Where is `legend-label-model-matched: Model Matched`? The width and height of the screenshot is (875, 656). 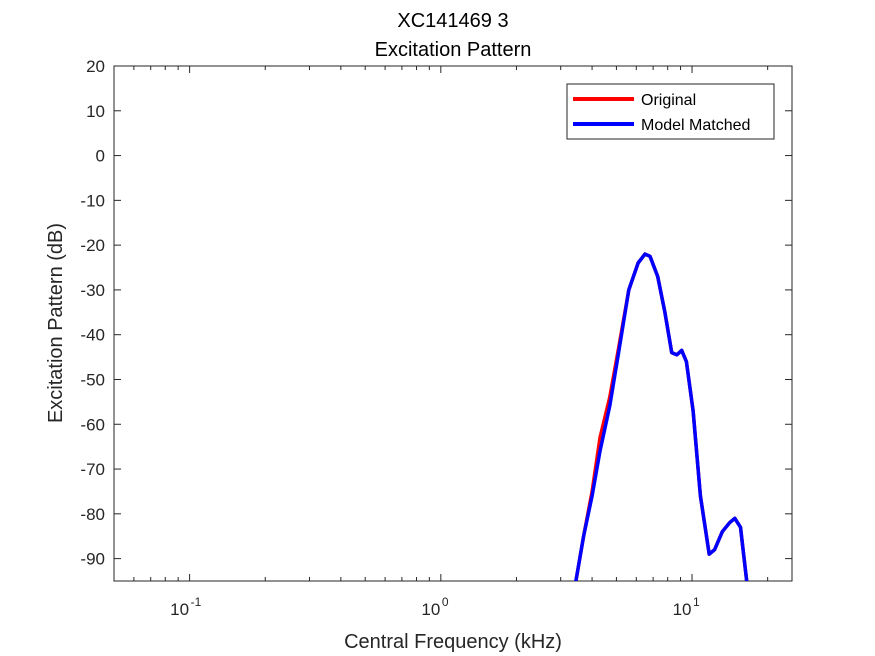
legend-label-model-matched: Model Matched is located at coordinates (695, 125).